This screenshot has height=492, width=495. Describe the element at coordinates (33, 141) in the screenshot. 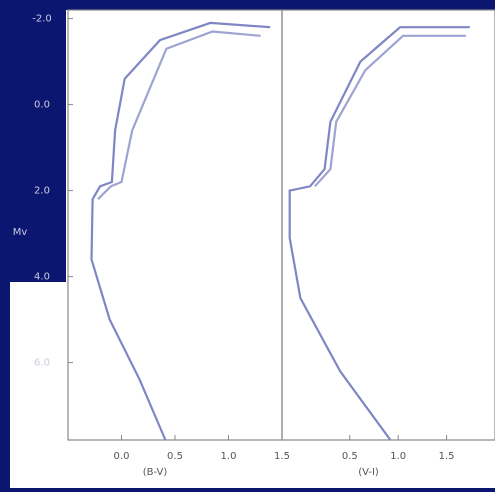

I see `banner` at that location.